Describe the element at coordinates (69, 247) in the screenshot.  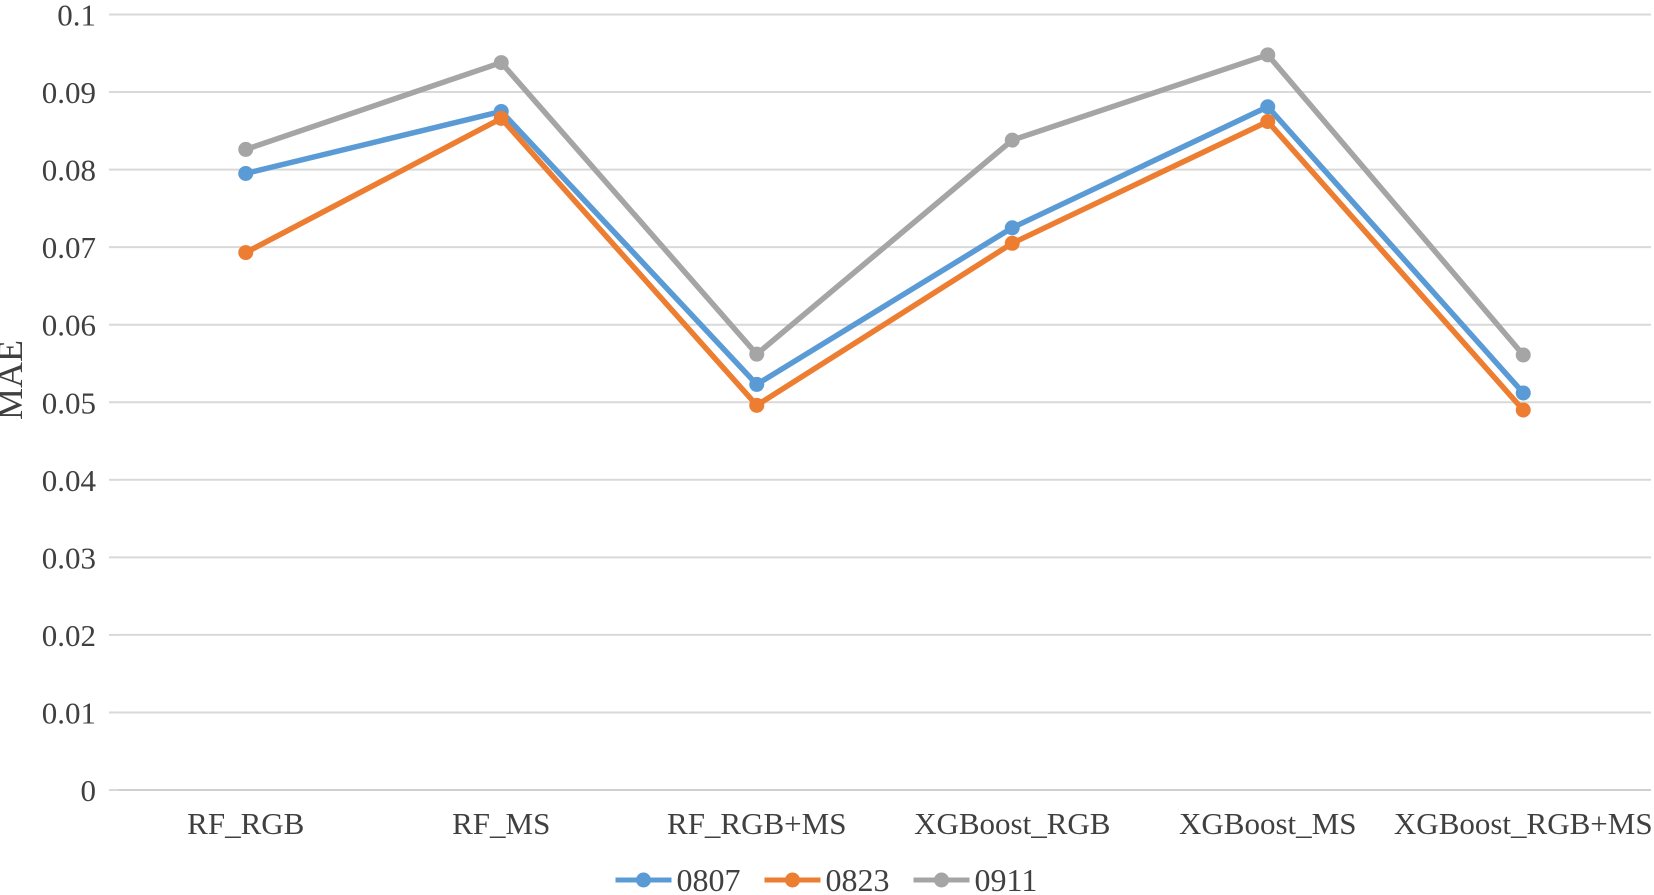
I see `y-tick-label: 0.07` at that location.